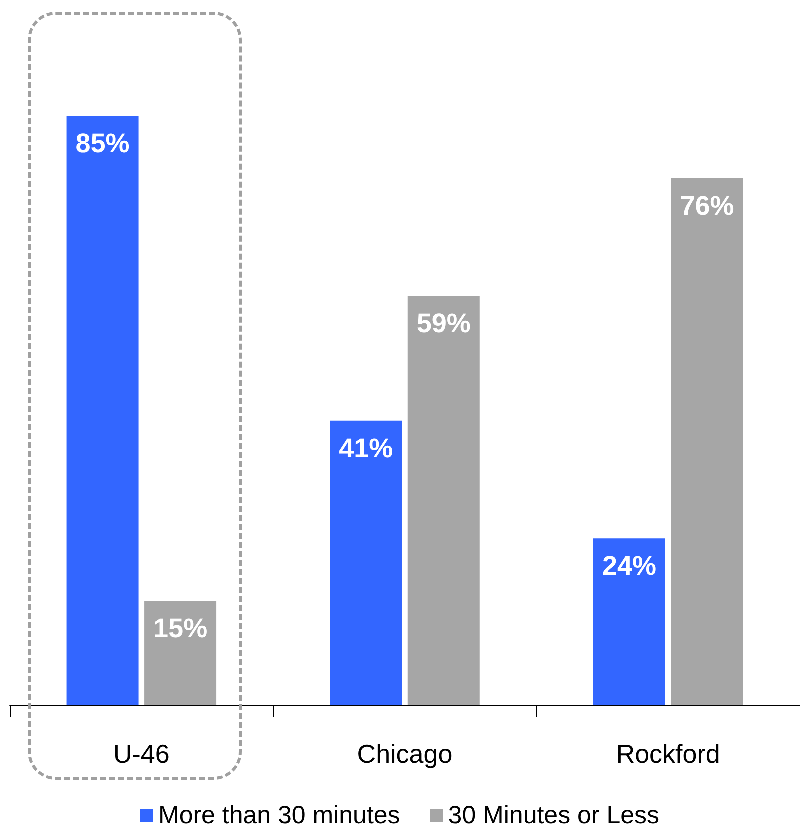  What do you see at coordinates (554, 816) in the screenshot?
I see `legend-label: 30 Minutes or Less` at bounding box center [554, 816].